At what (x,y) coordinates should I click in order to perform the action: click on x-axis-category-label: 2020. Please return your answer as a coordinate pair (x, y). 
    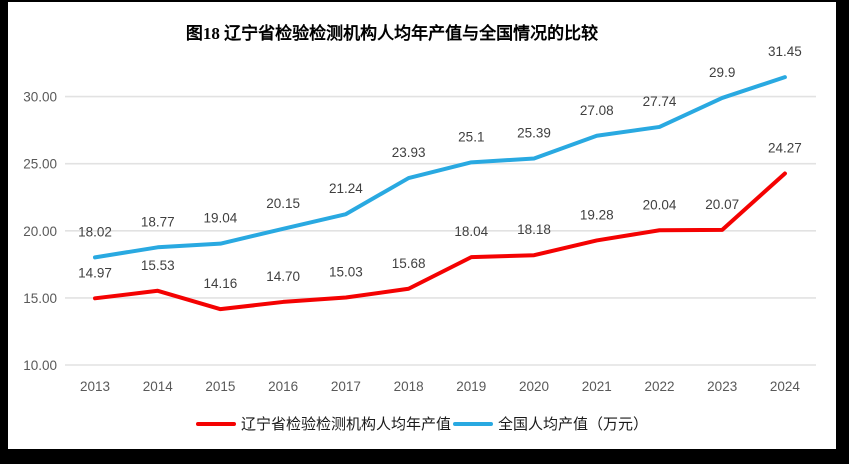
    Looking at the image, I should click on (534, 386).